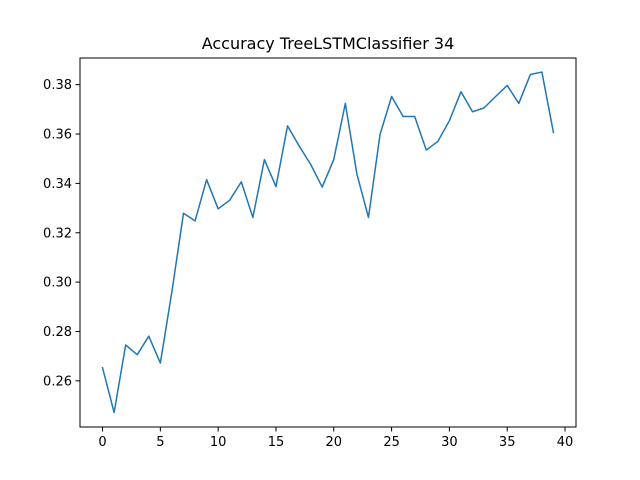 The height and width of the screenshot is (480, 640). Describe the element at coordinates (507, 442) in the screenshot. I see `x-tick-label-35: 35` at that location.